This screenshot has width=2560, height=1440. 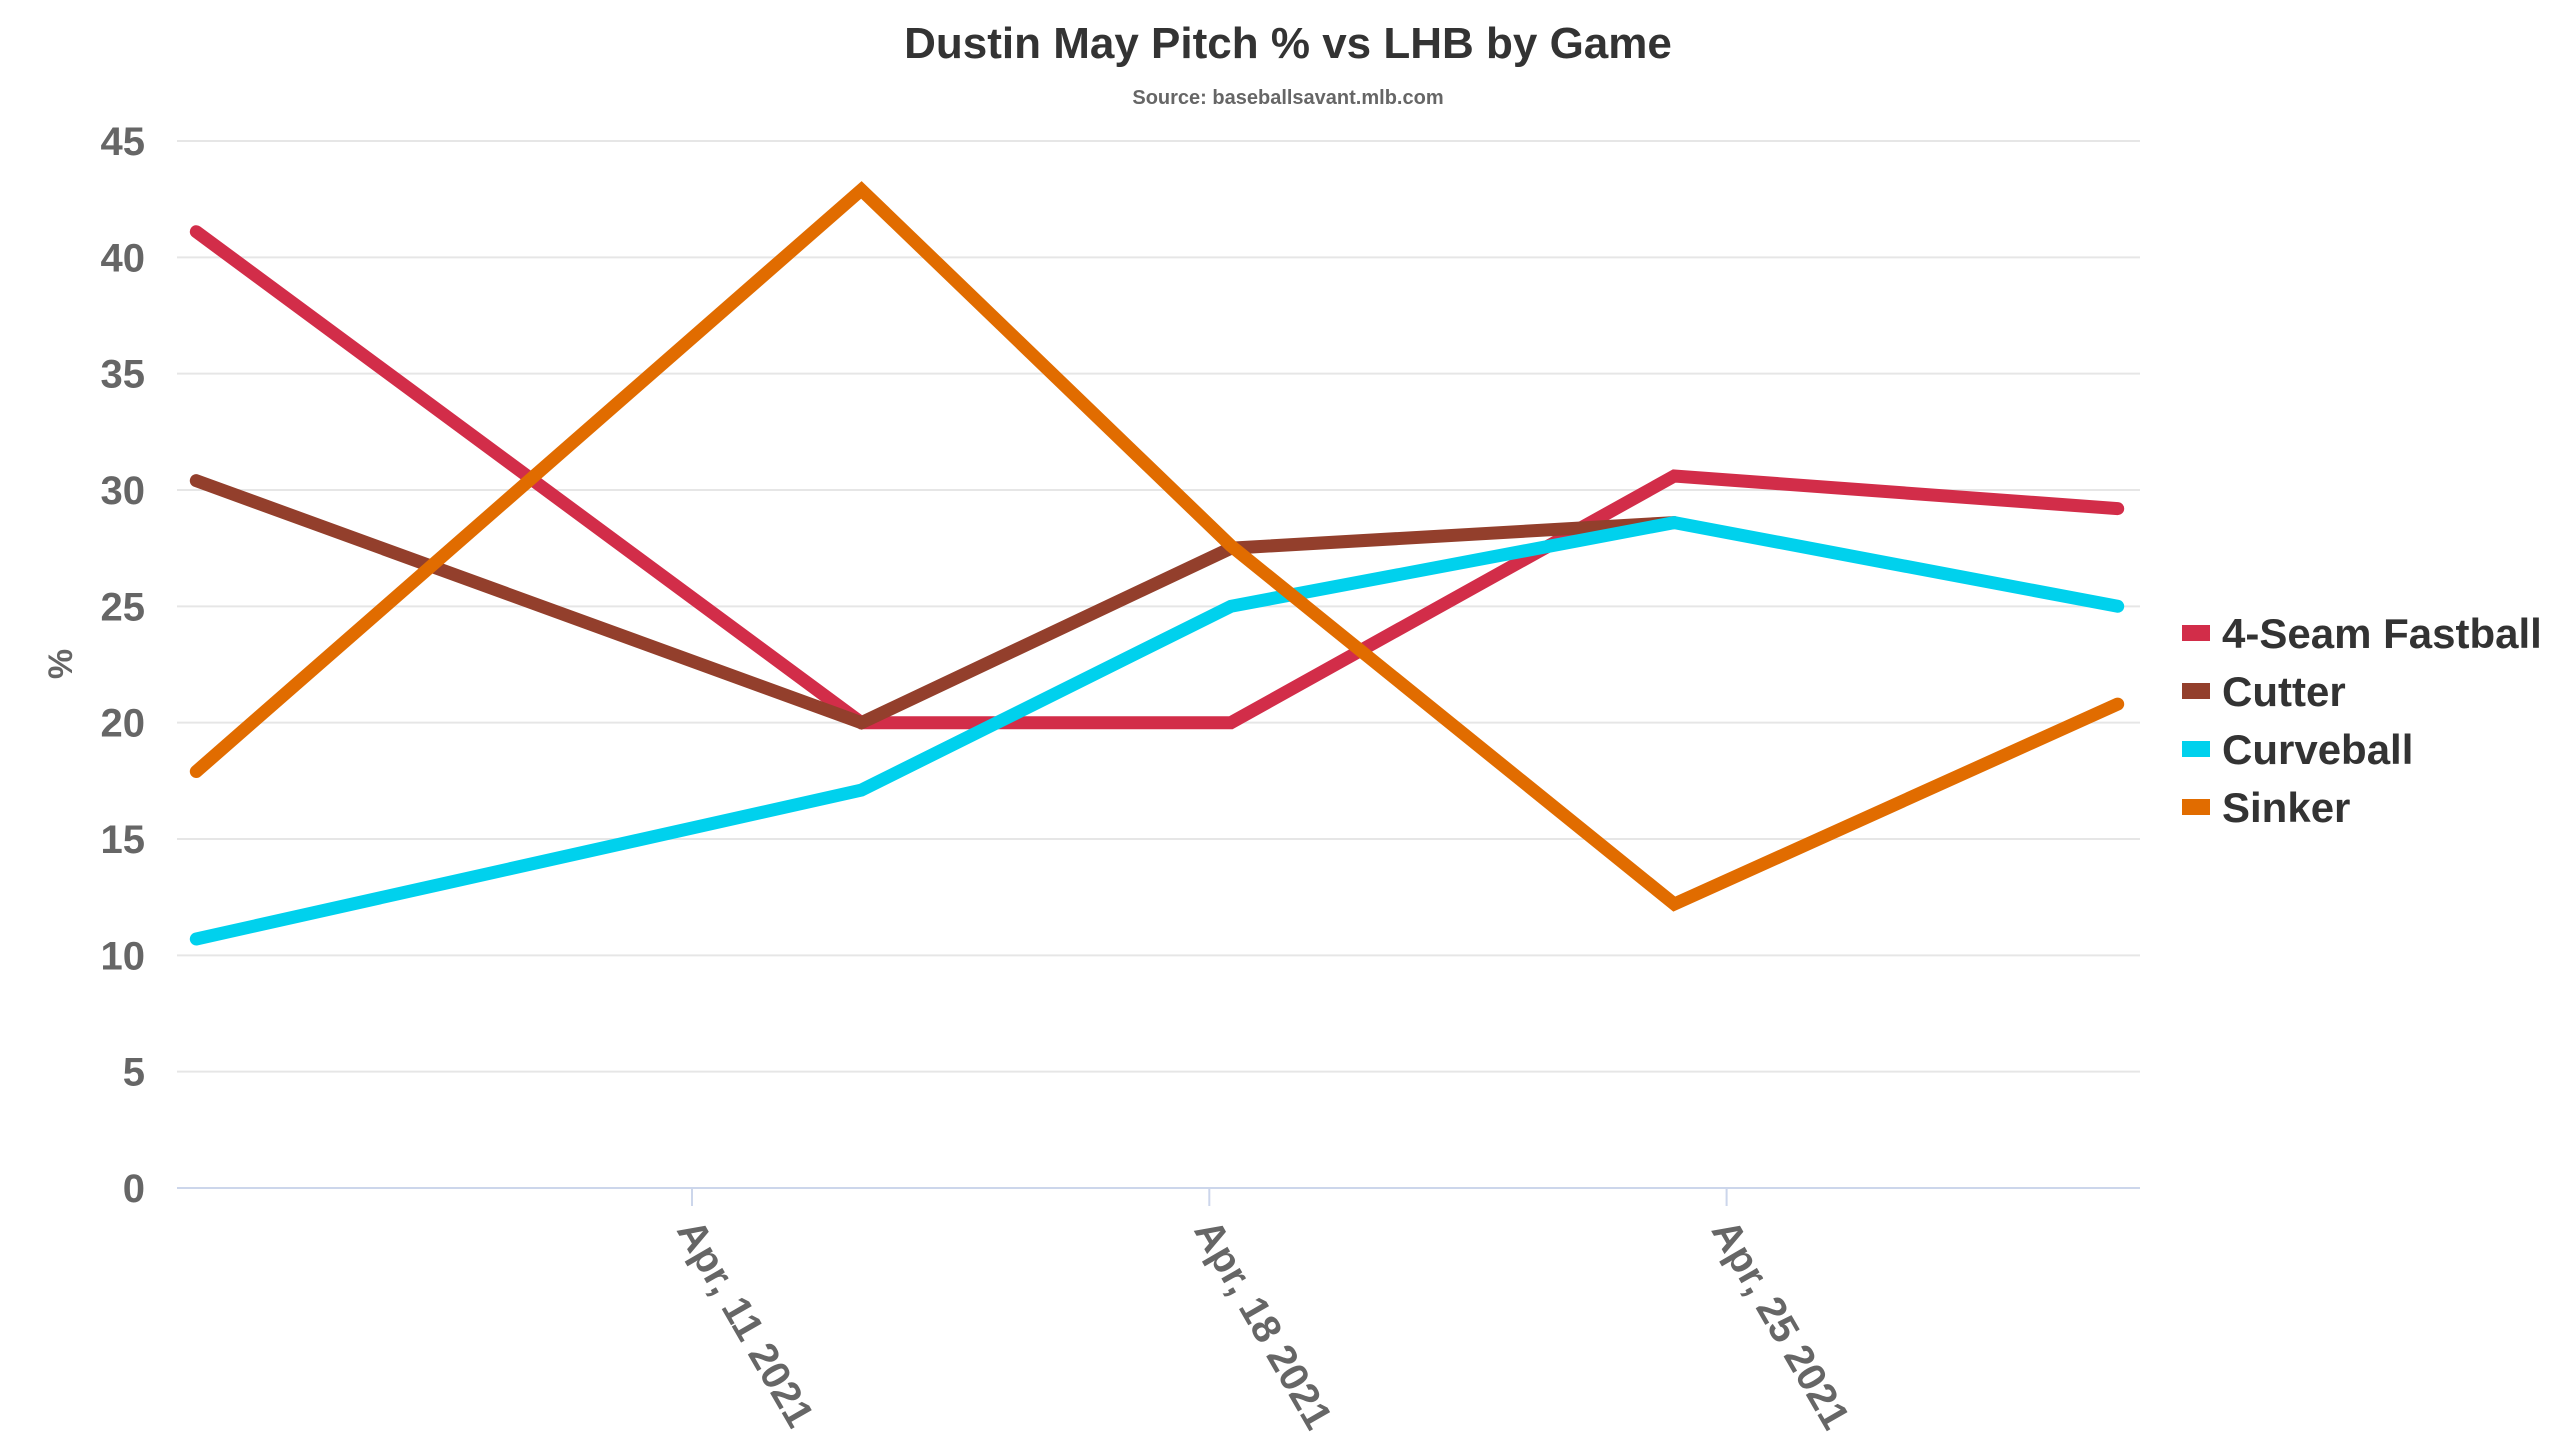 What do you see at coordinates (123, 375) in the screenshot?
I see `y-tick-label: 35` at bounding box center [123, 375].